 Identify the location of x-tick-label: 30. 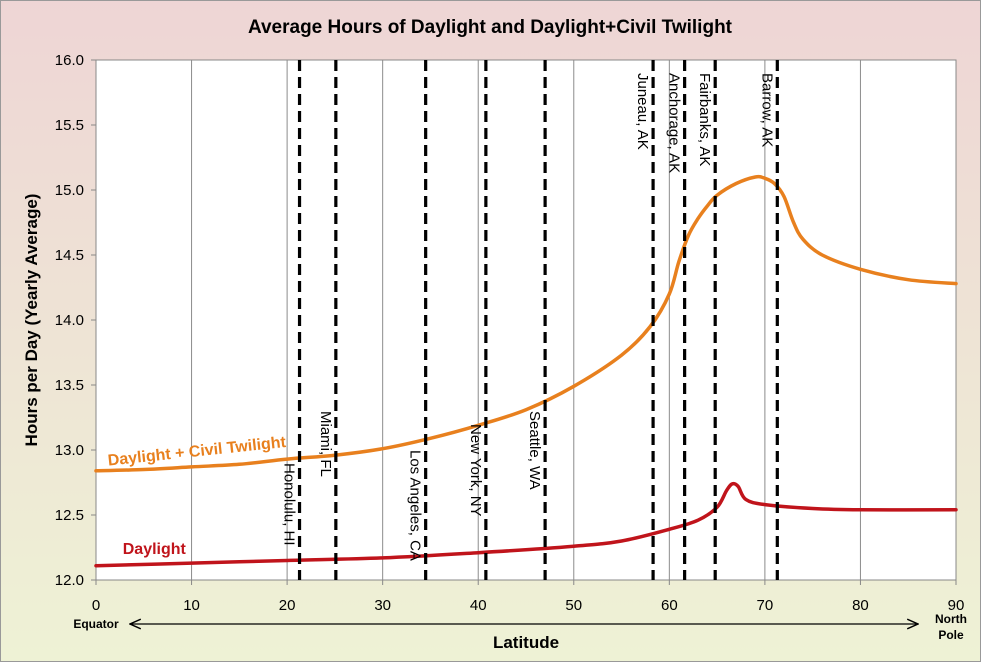
(382, 605).